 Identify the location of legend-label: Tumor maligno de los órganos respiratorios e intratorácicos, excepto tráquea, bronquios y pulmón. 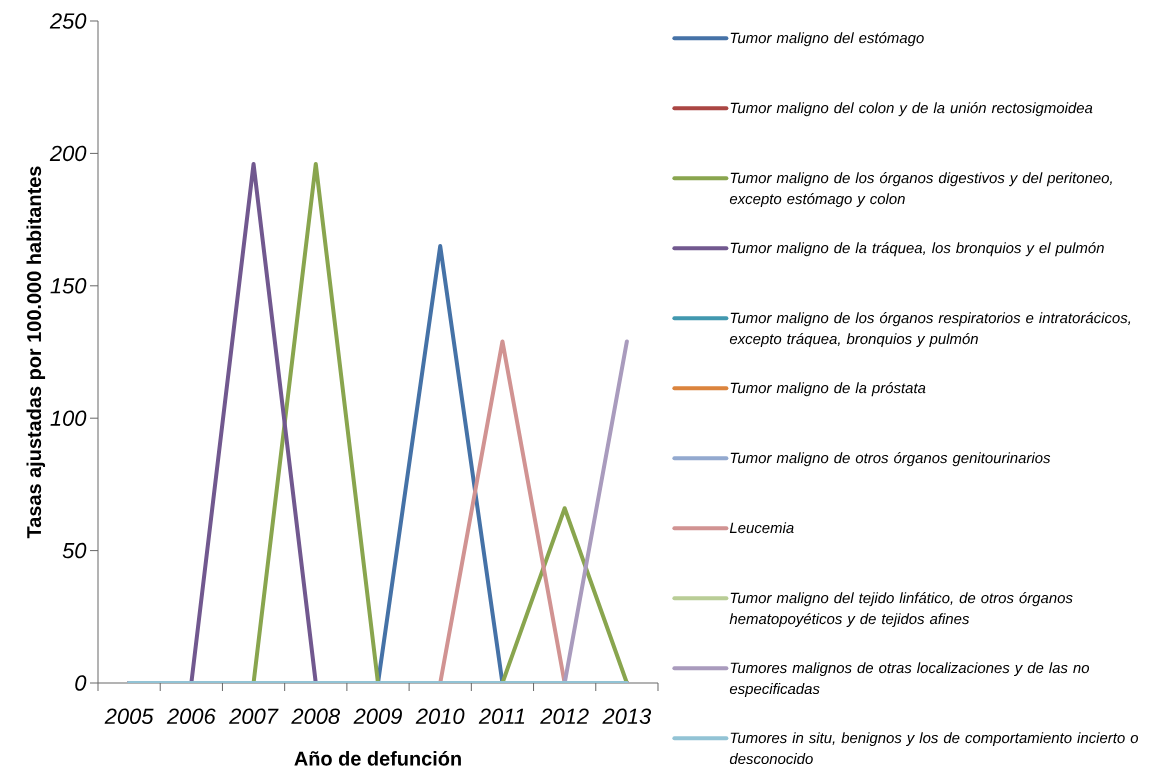
(930, 330).